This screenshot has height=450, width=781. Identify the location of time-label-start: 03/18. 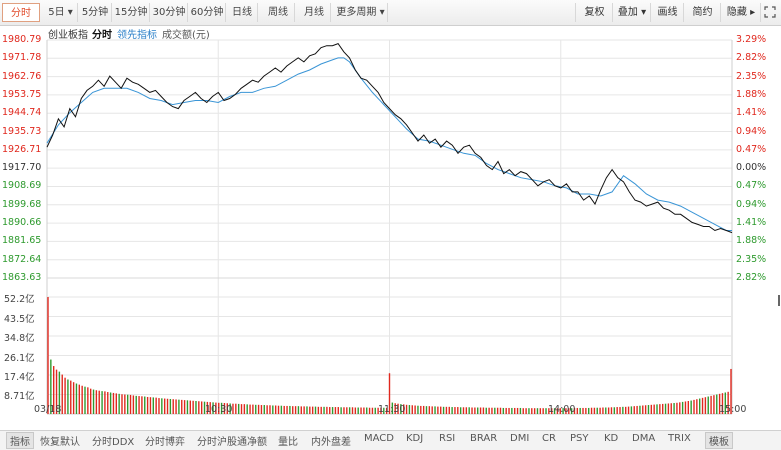
(48, 409).